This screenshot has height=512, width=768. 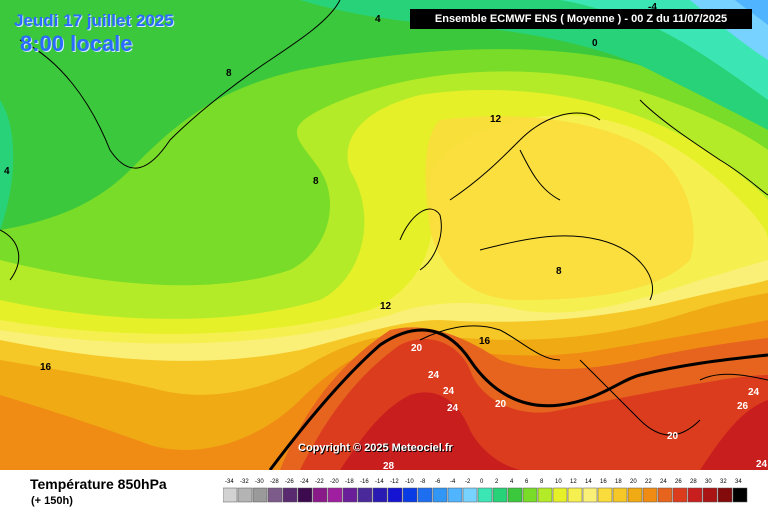 What do you see at coordinates (542, 482) in the screenshot?
I see `legend-tick-label: 8` at bounding box center [542, 482].